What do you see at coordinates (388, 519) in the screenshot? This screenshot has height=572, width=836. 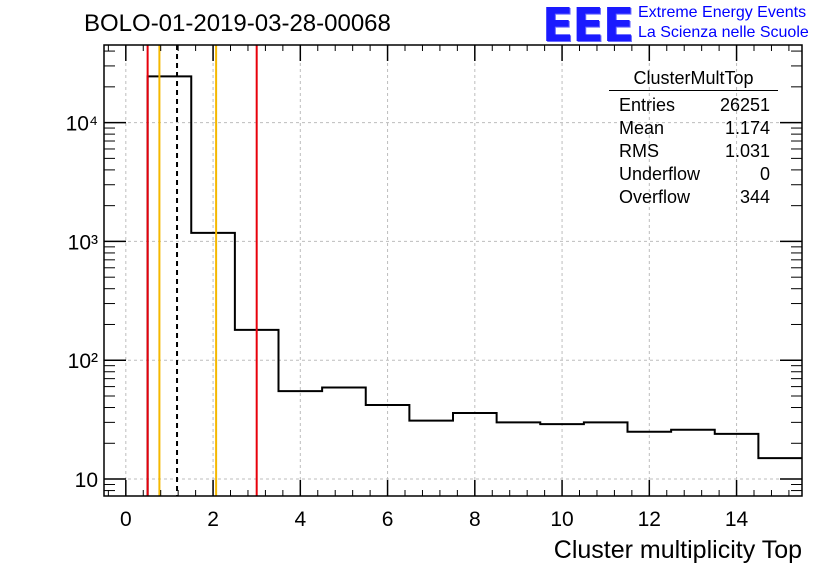 I see `x-tick-label: 6` at bounding box center [388, 519].